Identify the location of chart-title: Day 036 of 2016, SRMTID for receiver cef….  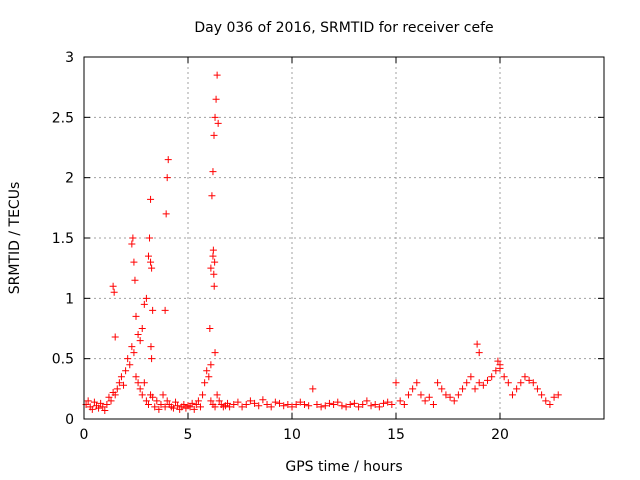
(343, 28).